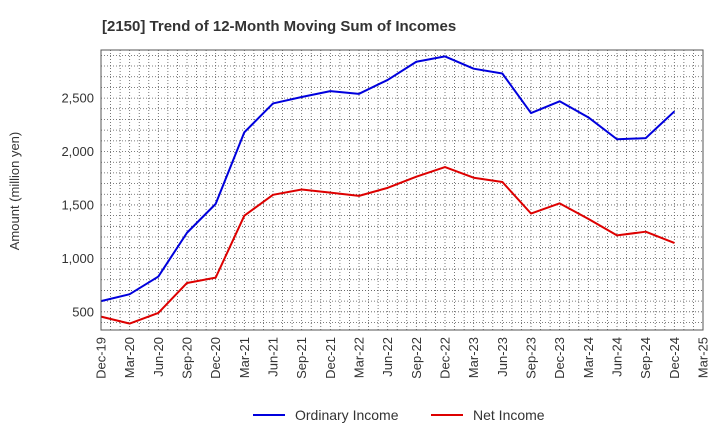  What do you see at coordinates (559, 358) in the screenshot?
I see `x-tick-label: Dec-23` at bounding box center [559, 358].